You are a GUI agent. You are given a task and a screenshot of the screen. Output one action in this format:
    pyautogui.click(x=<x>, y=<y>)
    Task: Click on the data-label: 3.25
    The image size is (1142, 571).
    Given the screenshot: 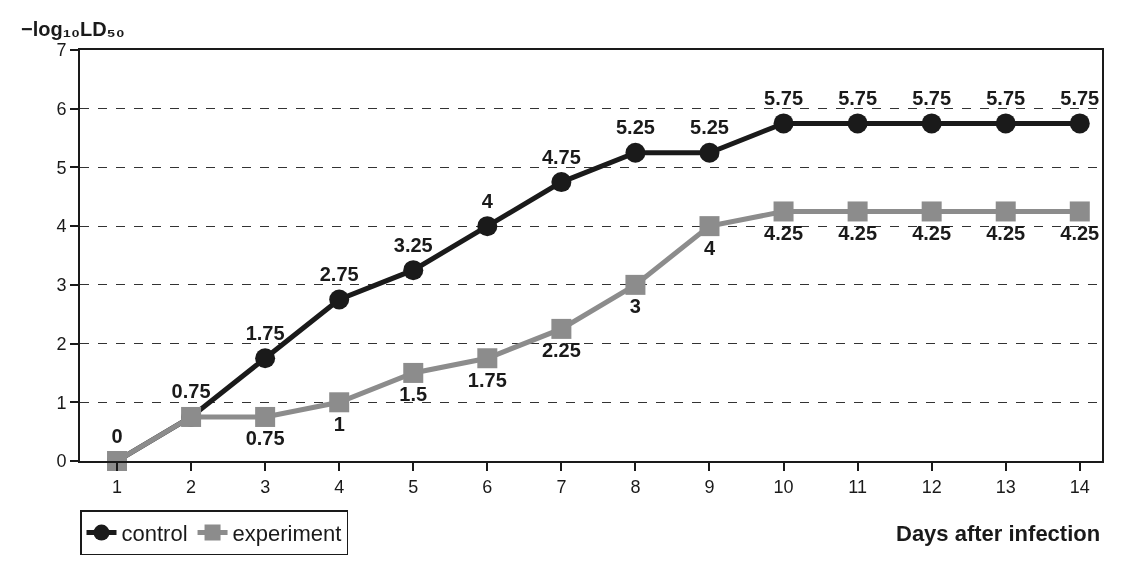 What is the action you would take?
    pyautogui.click(x=413, y=244)
    